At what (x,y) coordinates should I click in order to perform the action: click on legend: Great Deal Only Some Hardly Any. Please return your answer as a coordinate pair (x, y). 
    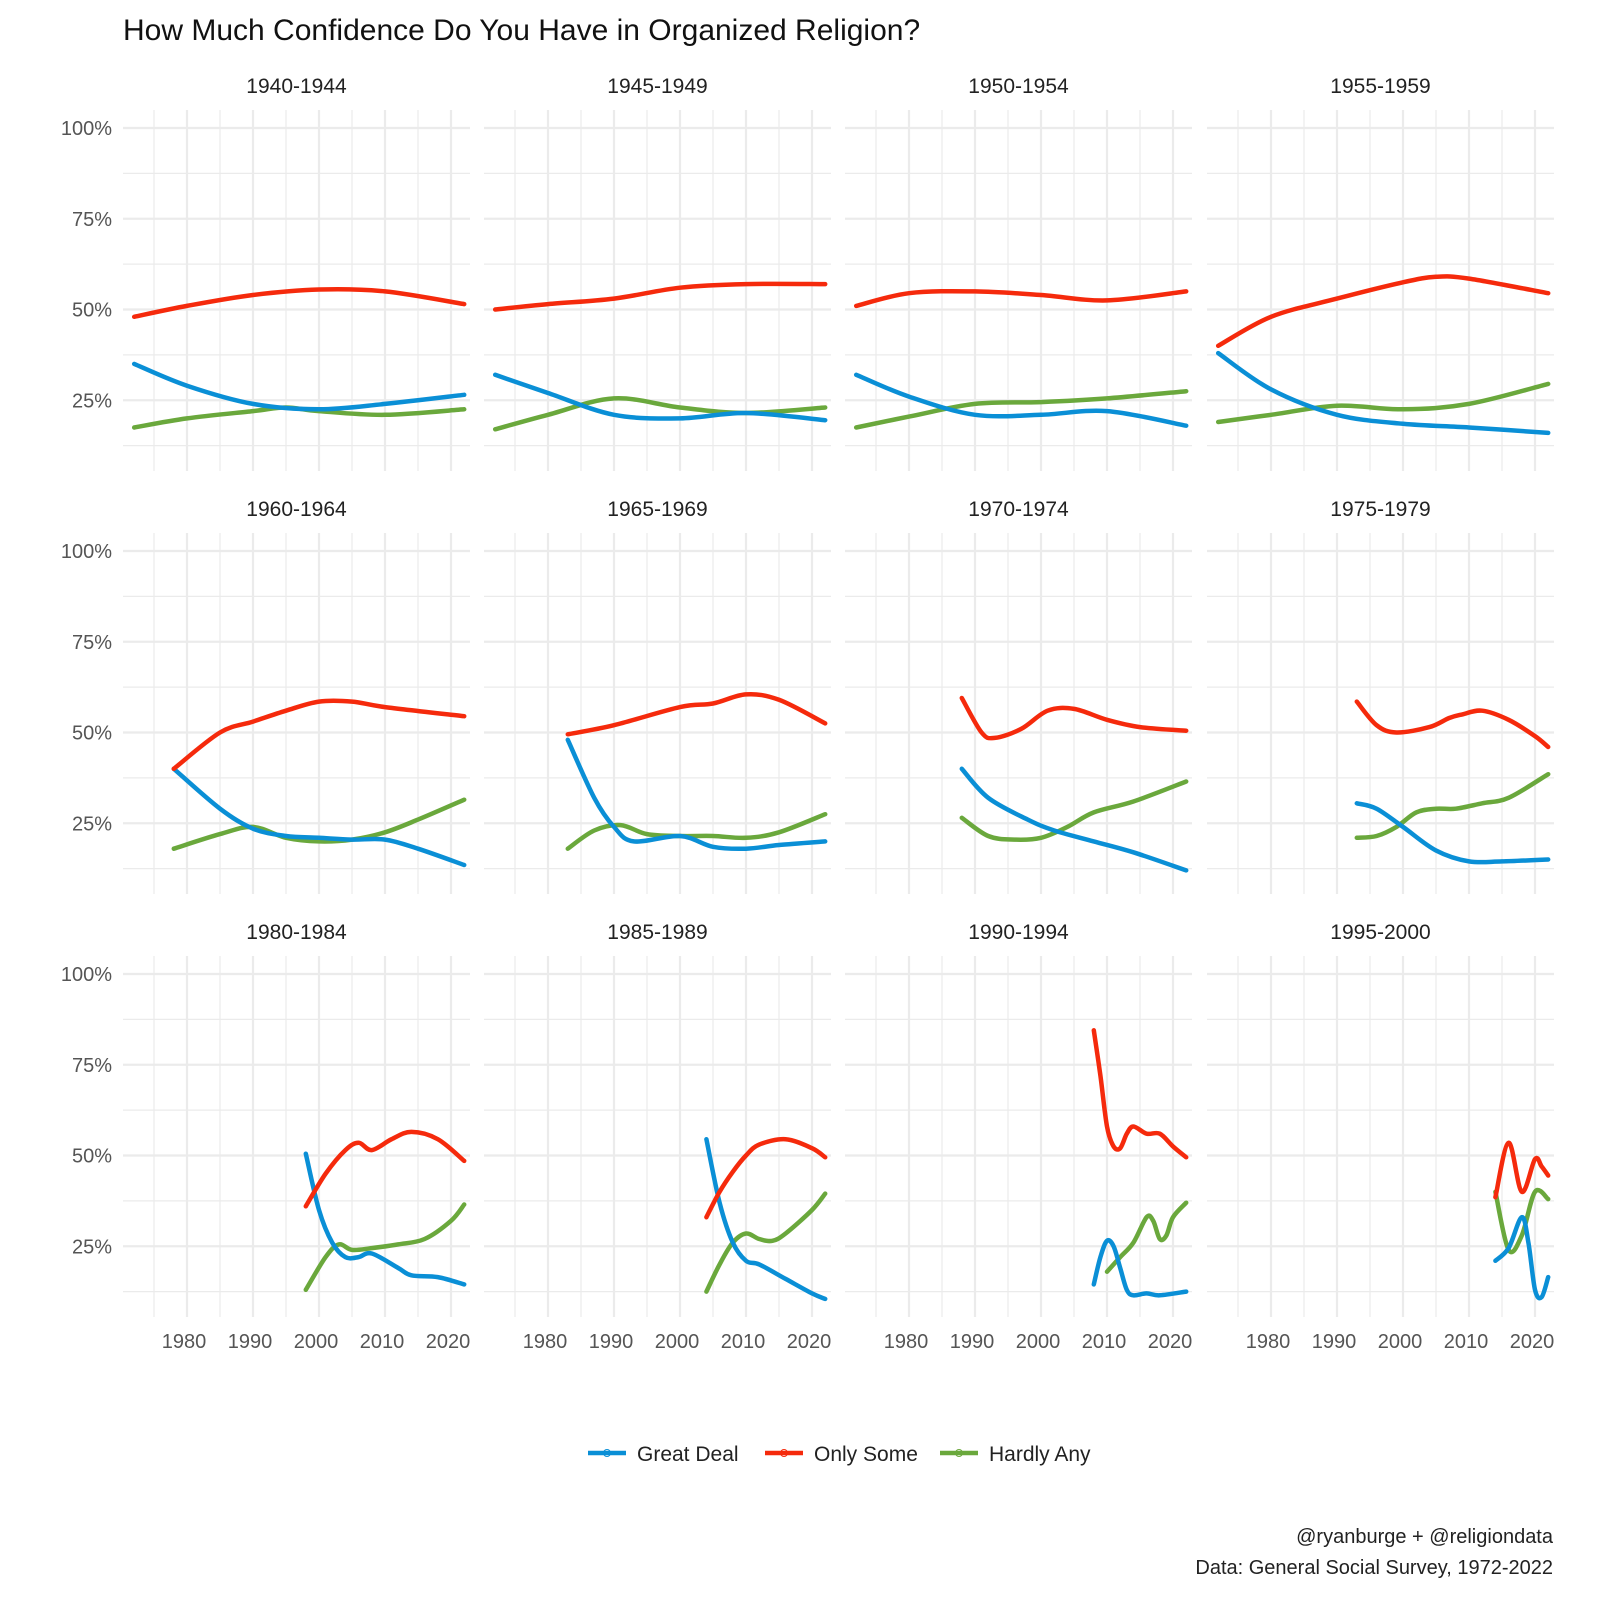
    Looking at the image, I should click on (839, 1454).